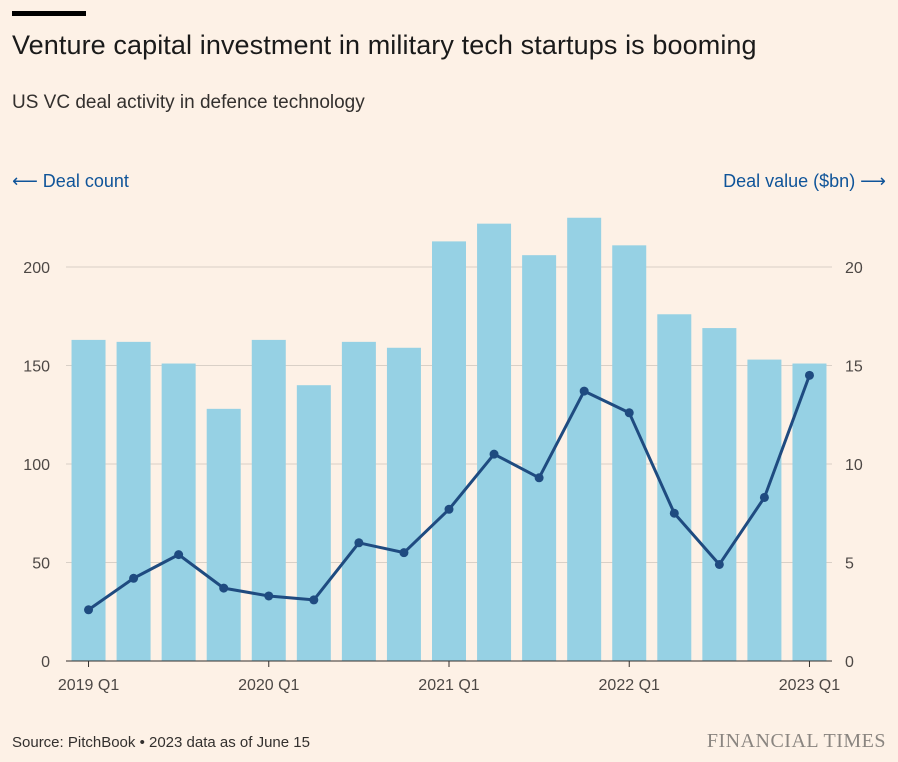 The image size is (898, 762). Describe the element at coordinates (804, 181) in the screenshot. I see `right-axis-title: Deal value ($bn) ⟶` at that location.